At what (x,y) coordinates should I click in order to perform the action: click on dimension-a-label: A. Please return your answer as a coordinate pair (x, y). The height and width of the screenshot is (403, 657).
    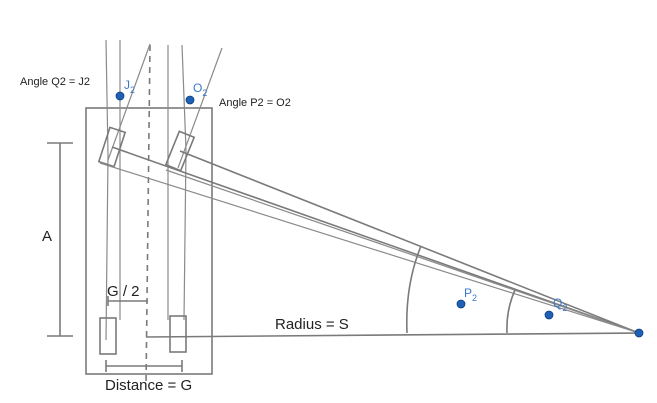
    Looking at the image, I should click on (47, 236).